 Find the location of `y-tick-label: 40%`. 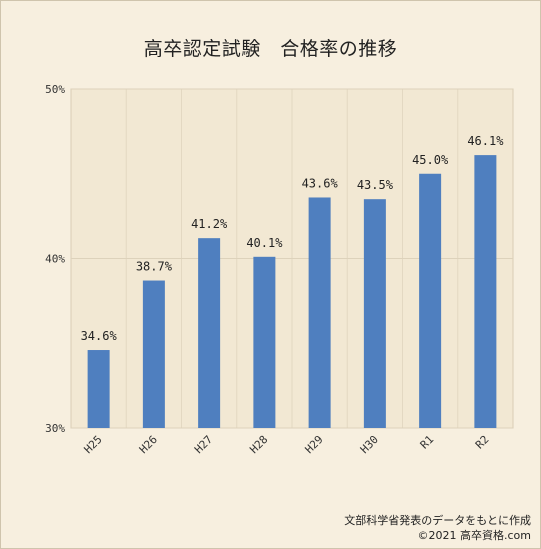

y-tick-label: 40% is located at coordinates (55, 259).